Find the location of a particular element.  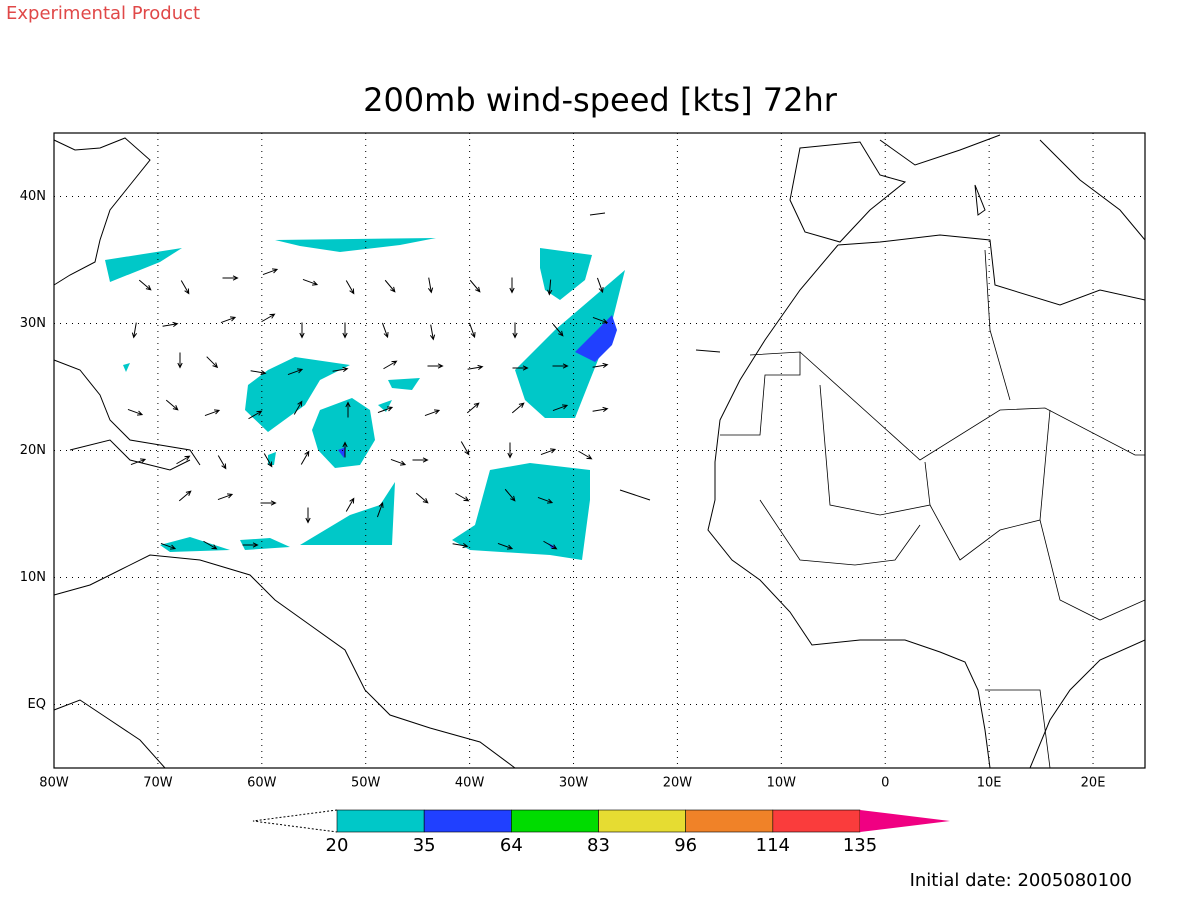

colorbar-label: 64 is located at coordinates (511, 845).